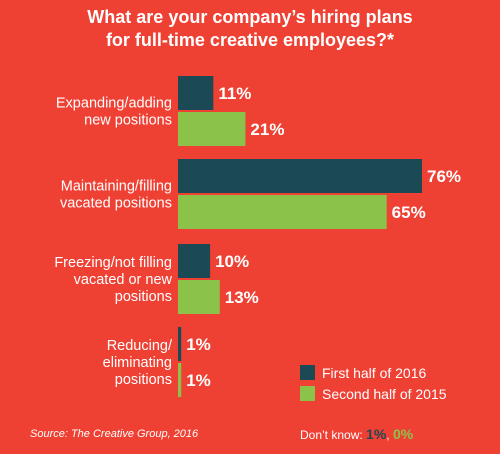  I want to click on category-label: Freezing/not filling, so click(113, 263).